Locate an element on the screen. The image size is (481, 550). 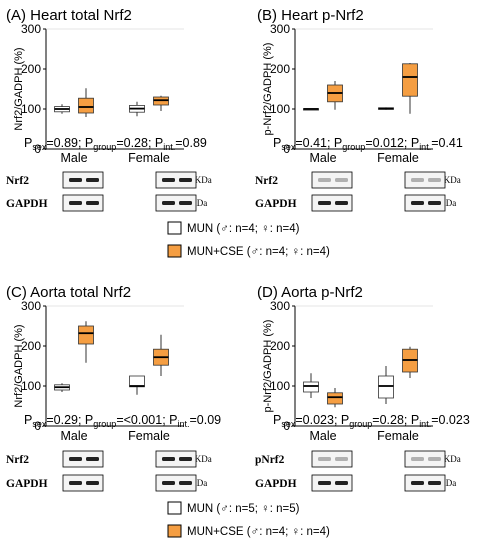
stats-value: =0.29; P is located at coordinates (69, 420).